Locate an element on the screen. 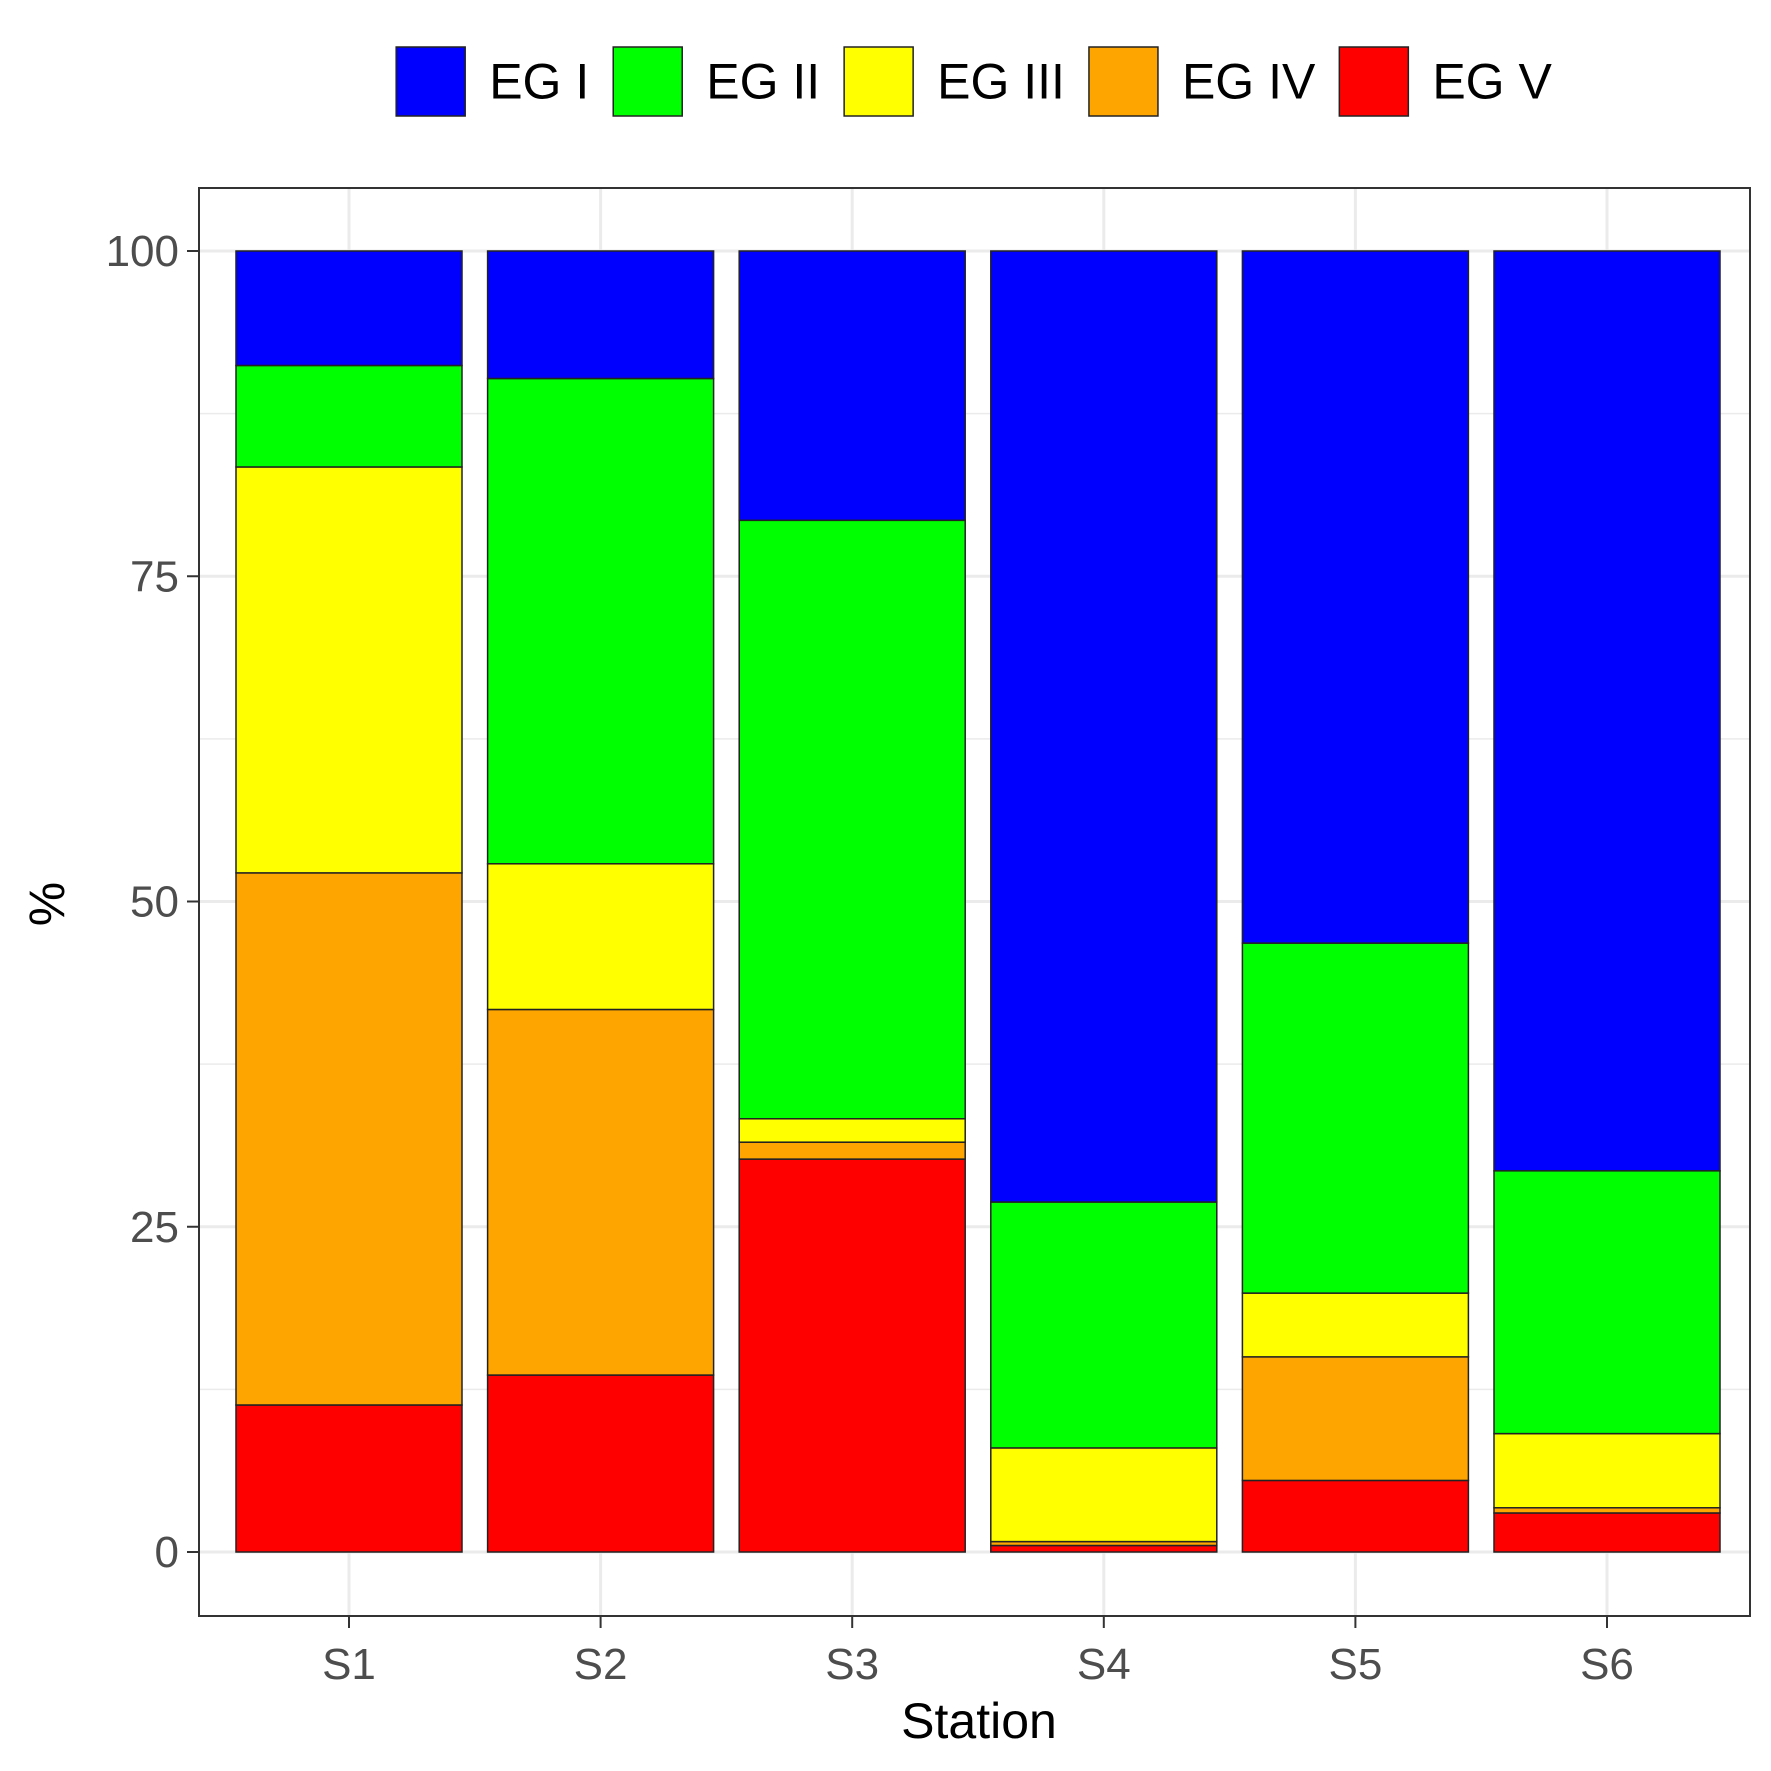 Image resolution: width=1771 pixels, height=1771 pixels. legend-label-eg-ii: EG II is located at coordinates (763, 82).